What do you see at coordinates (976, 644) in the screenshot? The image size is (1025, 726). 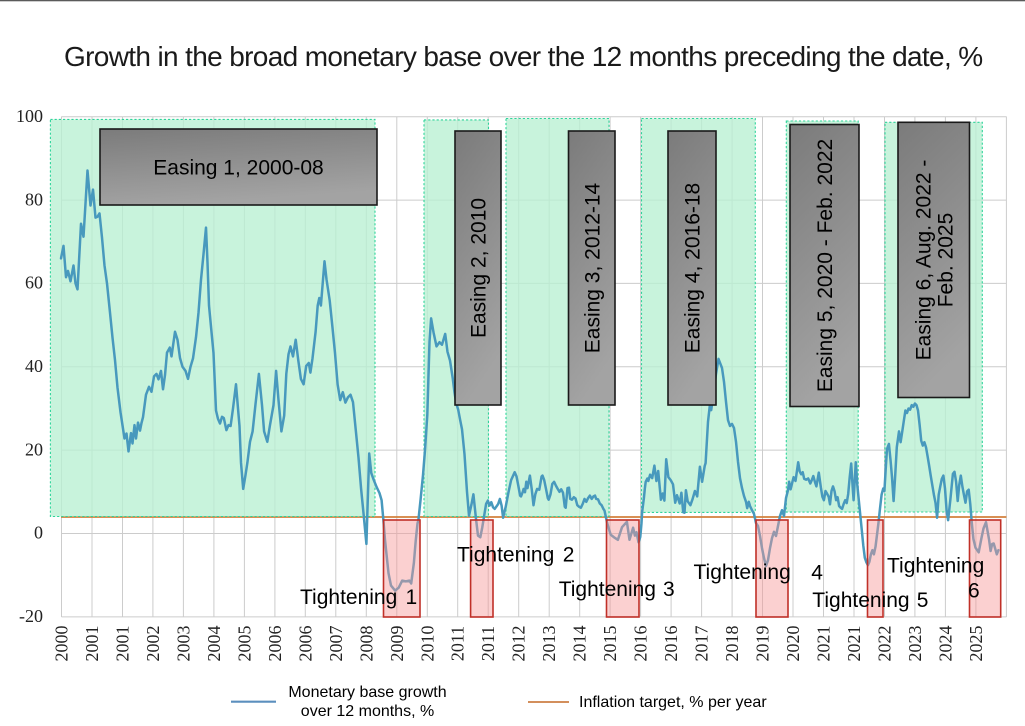 I see `svg-text: 2025` at bounding box center [976, 644].